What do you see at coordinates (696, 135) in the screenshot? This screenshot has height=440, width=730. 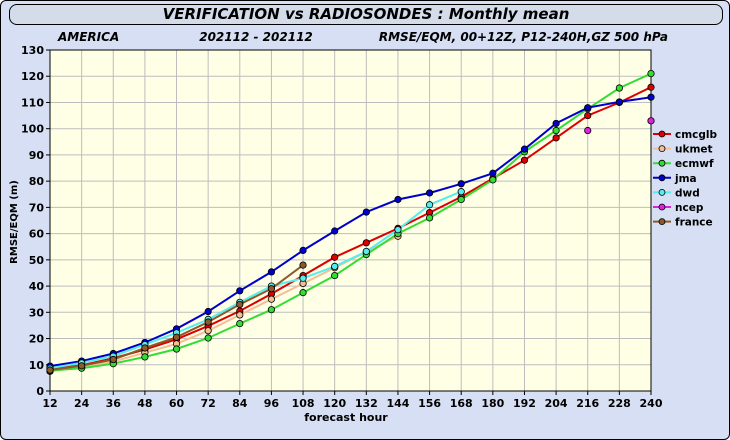 I see `legend-label-cmcglb: cmcglb` at bounding box center [696, 135].